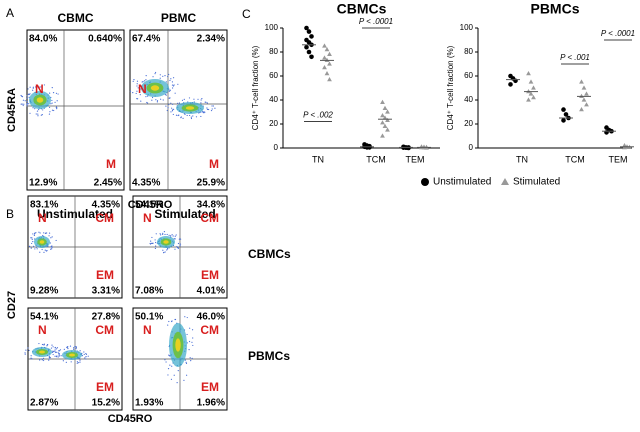 The width and height of the screenshot is (640, 432). Describe the element at coordinates (42, 330) in the screenshot. I see `gate-label: N` at that location.